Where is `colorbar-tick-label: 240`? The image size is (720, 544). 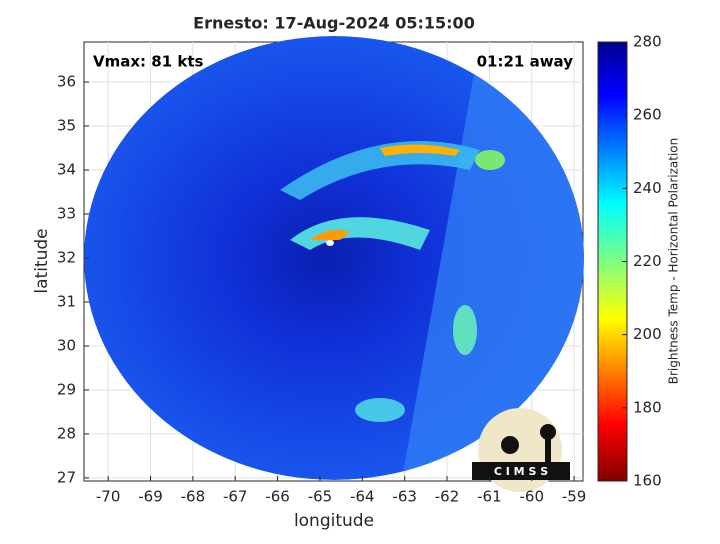 colorbar-tick-label: 240 is located at coordinates (647, 188).